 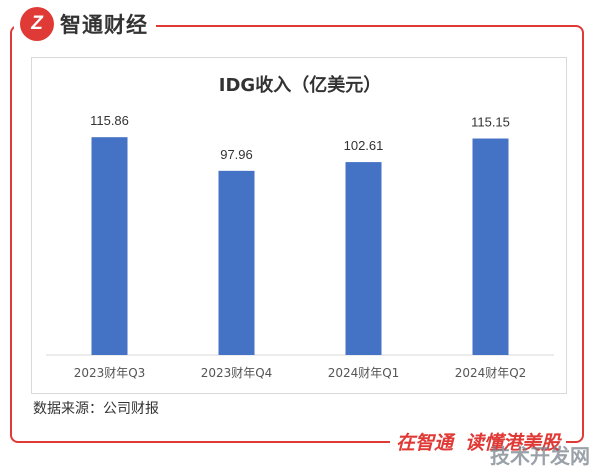 What do you see at coordinates (490, 122) in the screenshot?
I see `data-label-4: 115.15` at bounding box center [490, 122].